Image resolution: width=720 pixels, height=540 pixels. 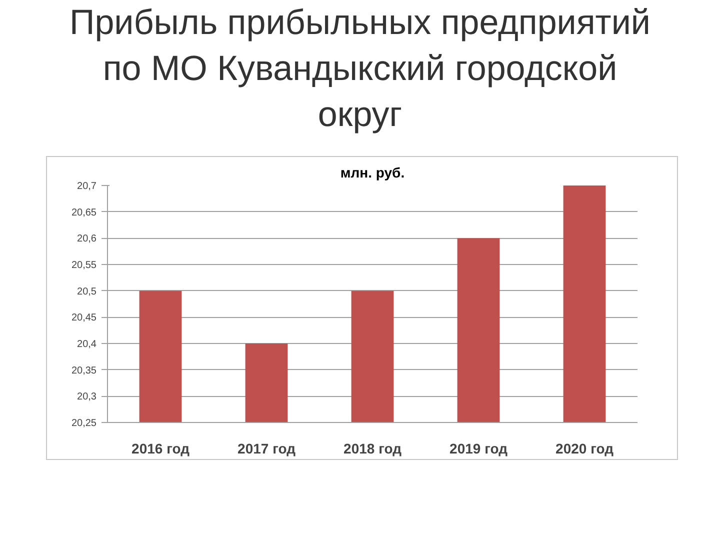 What do you see at coordinates (267, 448) in the screenshot?
I see `x-tick-label: 2017 год` at bounding box center [267, 448].